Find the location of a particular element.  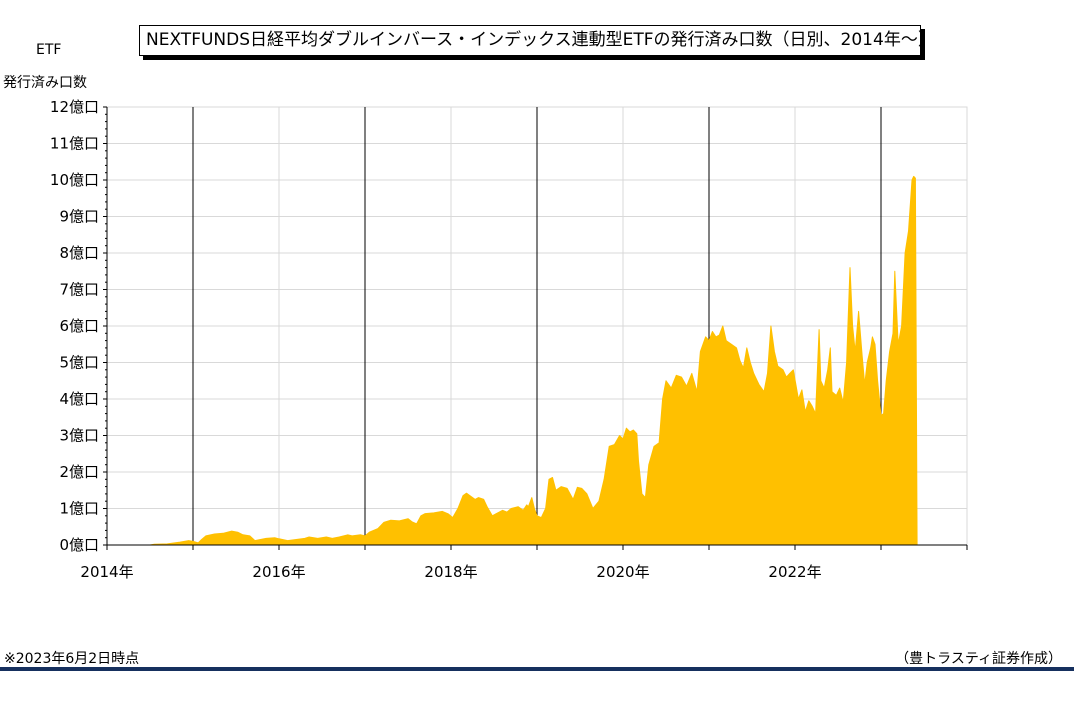

y-tick-label: 9億口 is located at coordinates (79, 217).